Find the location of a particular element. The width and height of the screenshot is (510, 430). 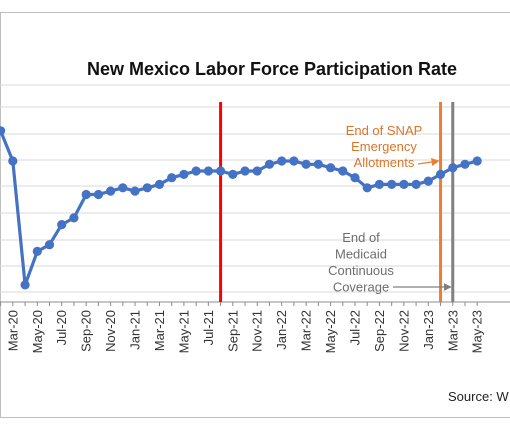

x-tick-label: May-23 is located at coordinates (477, 331).